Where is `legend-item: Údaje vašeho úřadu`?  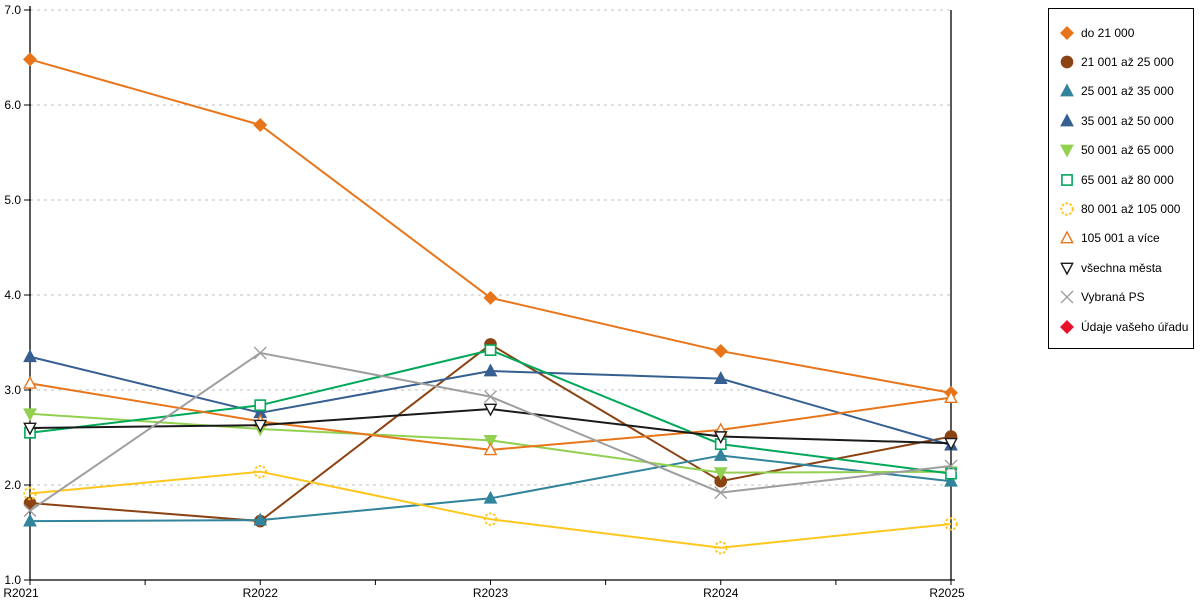 legend-item: Údaje vašeho úřadu is located at coordinates (1124, 326).